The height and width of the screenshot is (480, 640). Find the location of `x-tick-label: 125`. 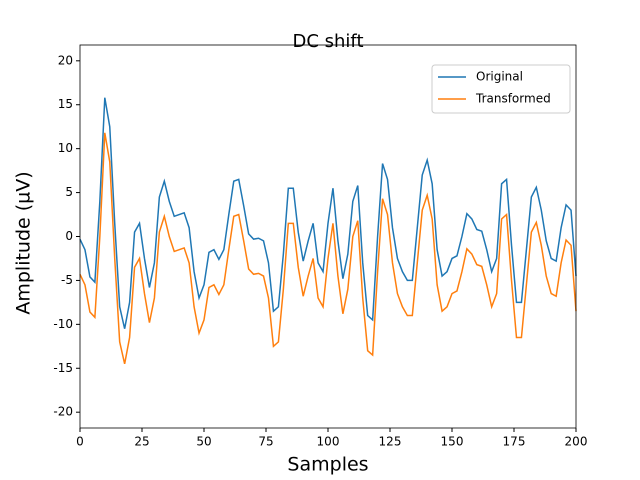

x-tick-label: 125 is located at coordinates (390, 442).